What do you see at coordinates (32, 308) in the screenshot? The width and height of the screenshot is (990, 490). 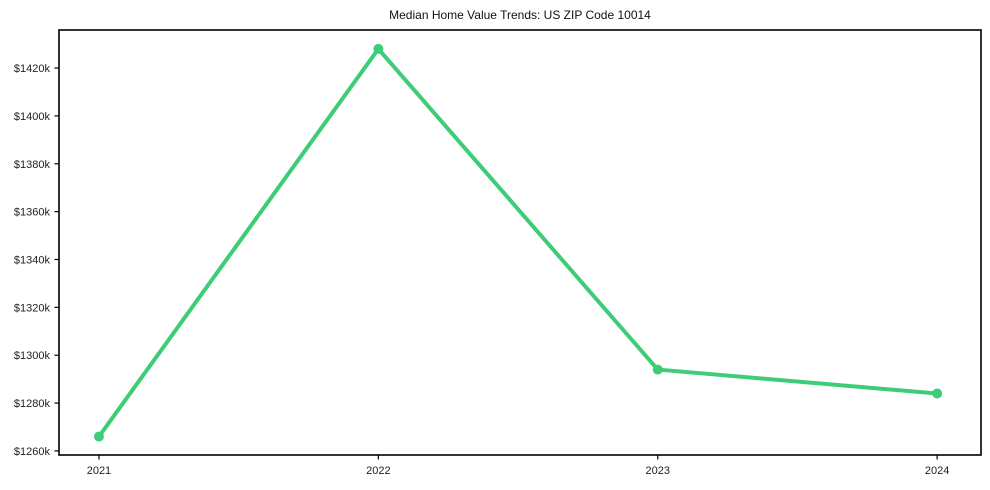 I see `y-axis-tick-label: $1320k` at bounding box center [32, 308].